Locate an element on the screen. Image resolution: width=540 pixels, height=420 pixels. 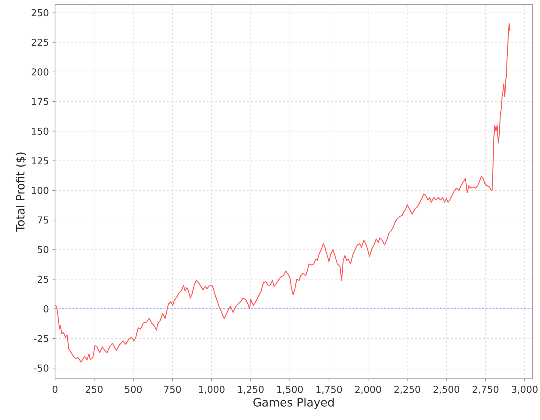
x-tick-label: 2,000 is located at coordinates (368, 390).